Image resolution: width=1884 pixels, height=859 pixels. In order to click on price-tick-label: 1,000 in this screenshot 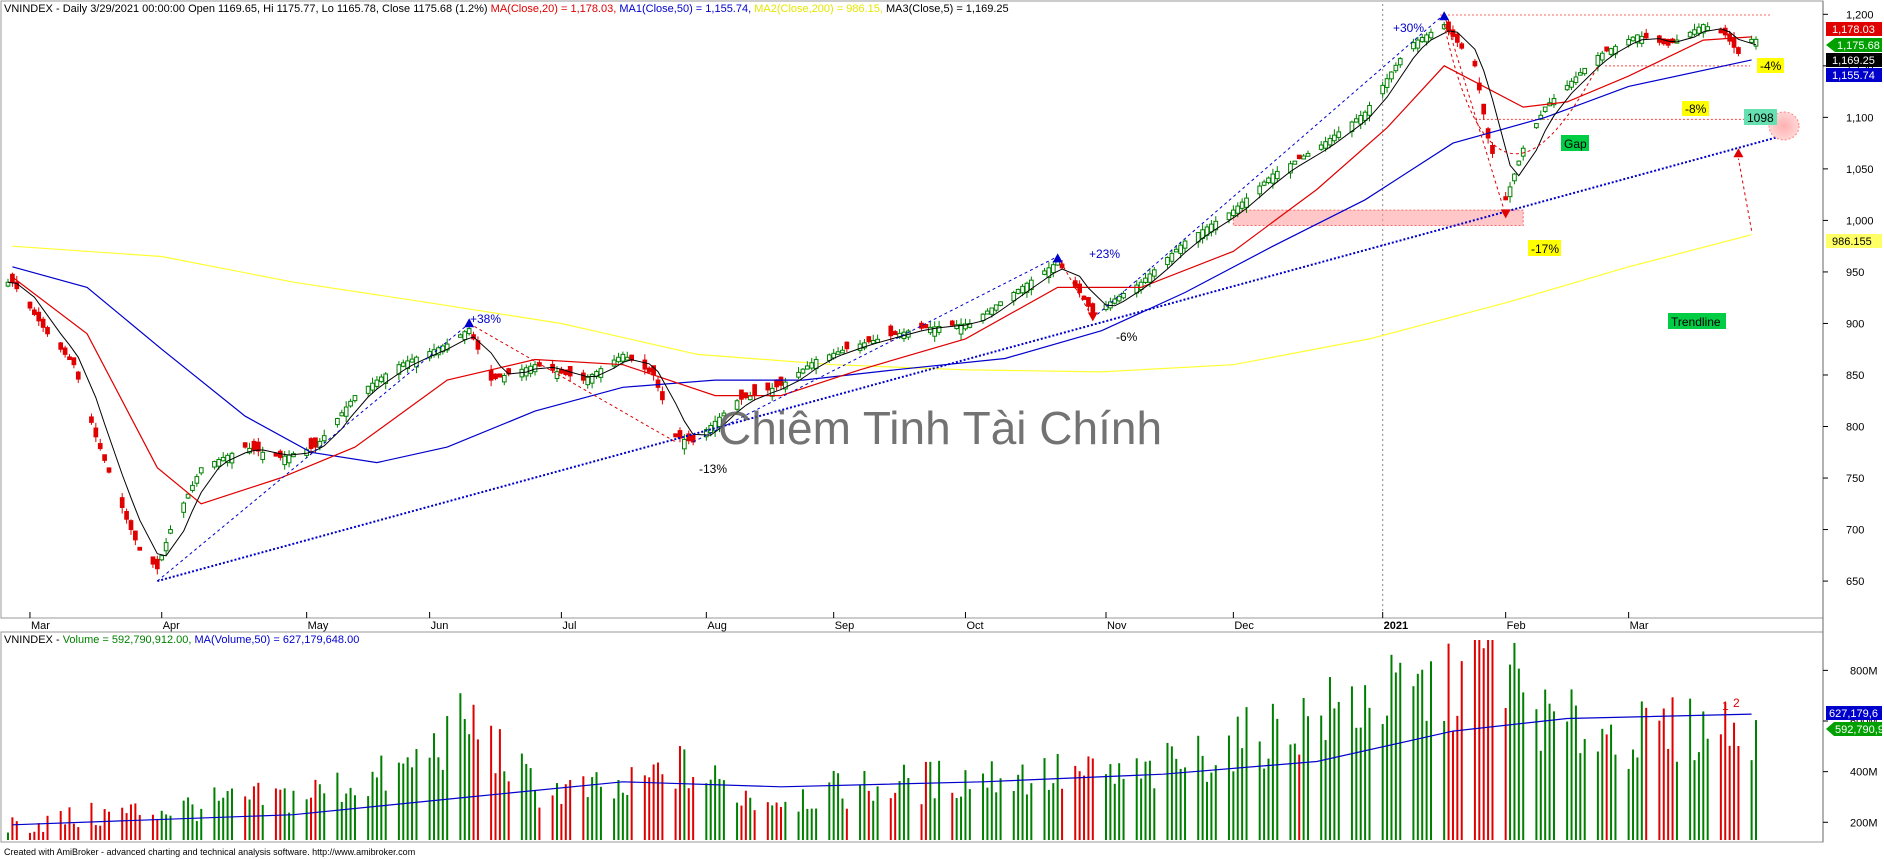, I will do `click(1860, 221)`.